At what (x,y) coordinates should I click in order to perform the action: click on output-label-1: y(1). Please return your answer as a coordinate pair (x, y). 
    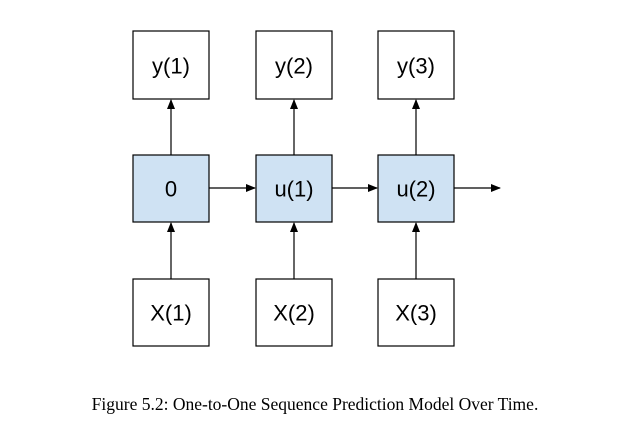
    Looking at the image, I should click on (171, 66).